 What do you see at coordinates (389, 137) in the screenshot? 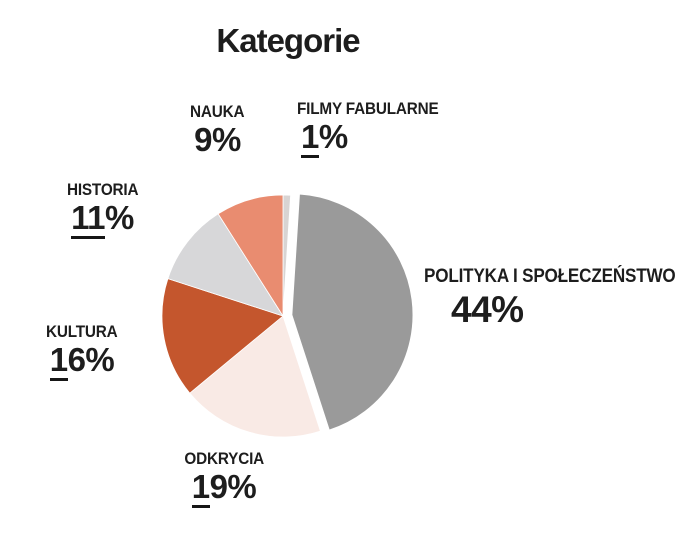
I see `percent-value: 1%` at bounding box center [389, 137].